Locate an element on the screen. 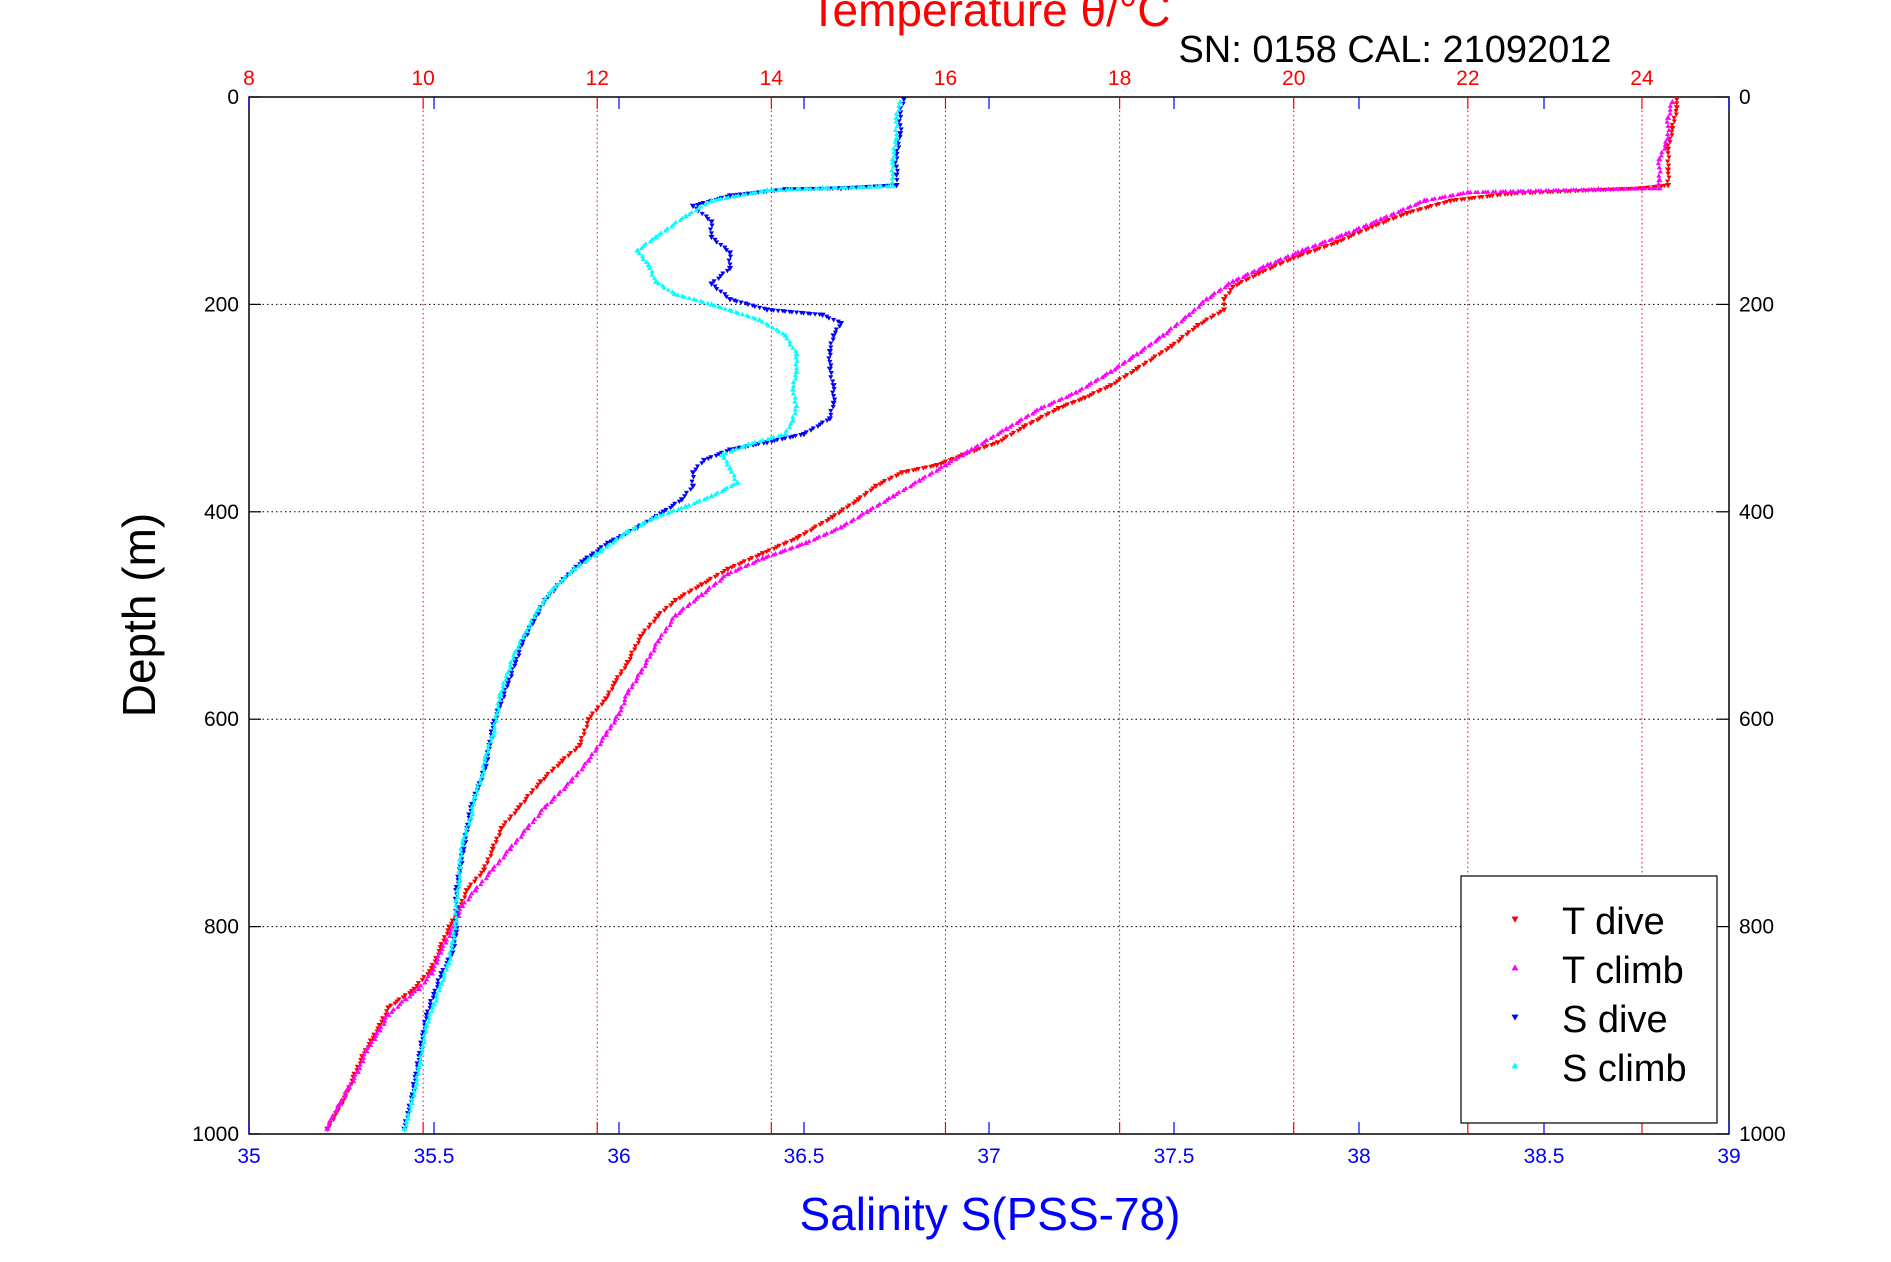 This screenshot has width=1891, height=1262. depth-tick-label-right: 400 is located at coordinates (1756, 512).